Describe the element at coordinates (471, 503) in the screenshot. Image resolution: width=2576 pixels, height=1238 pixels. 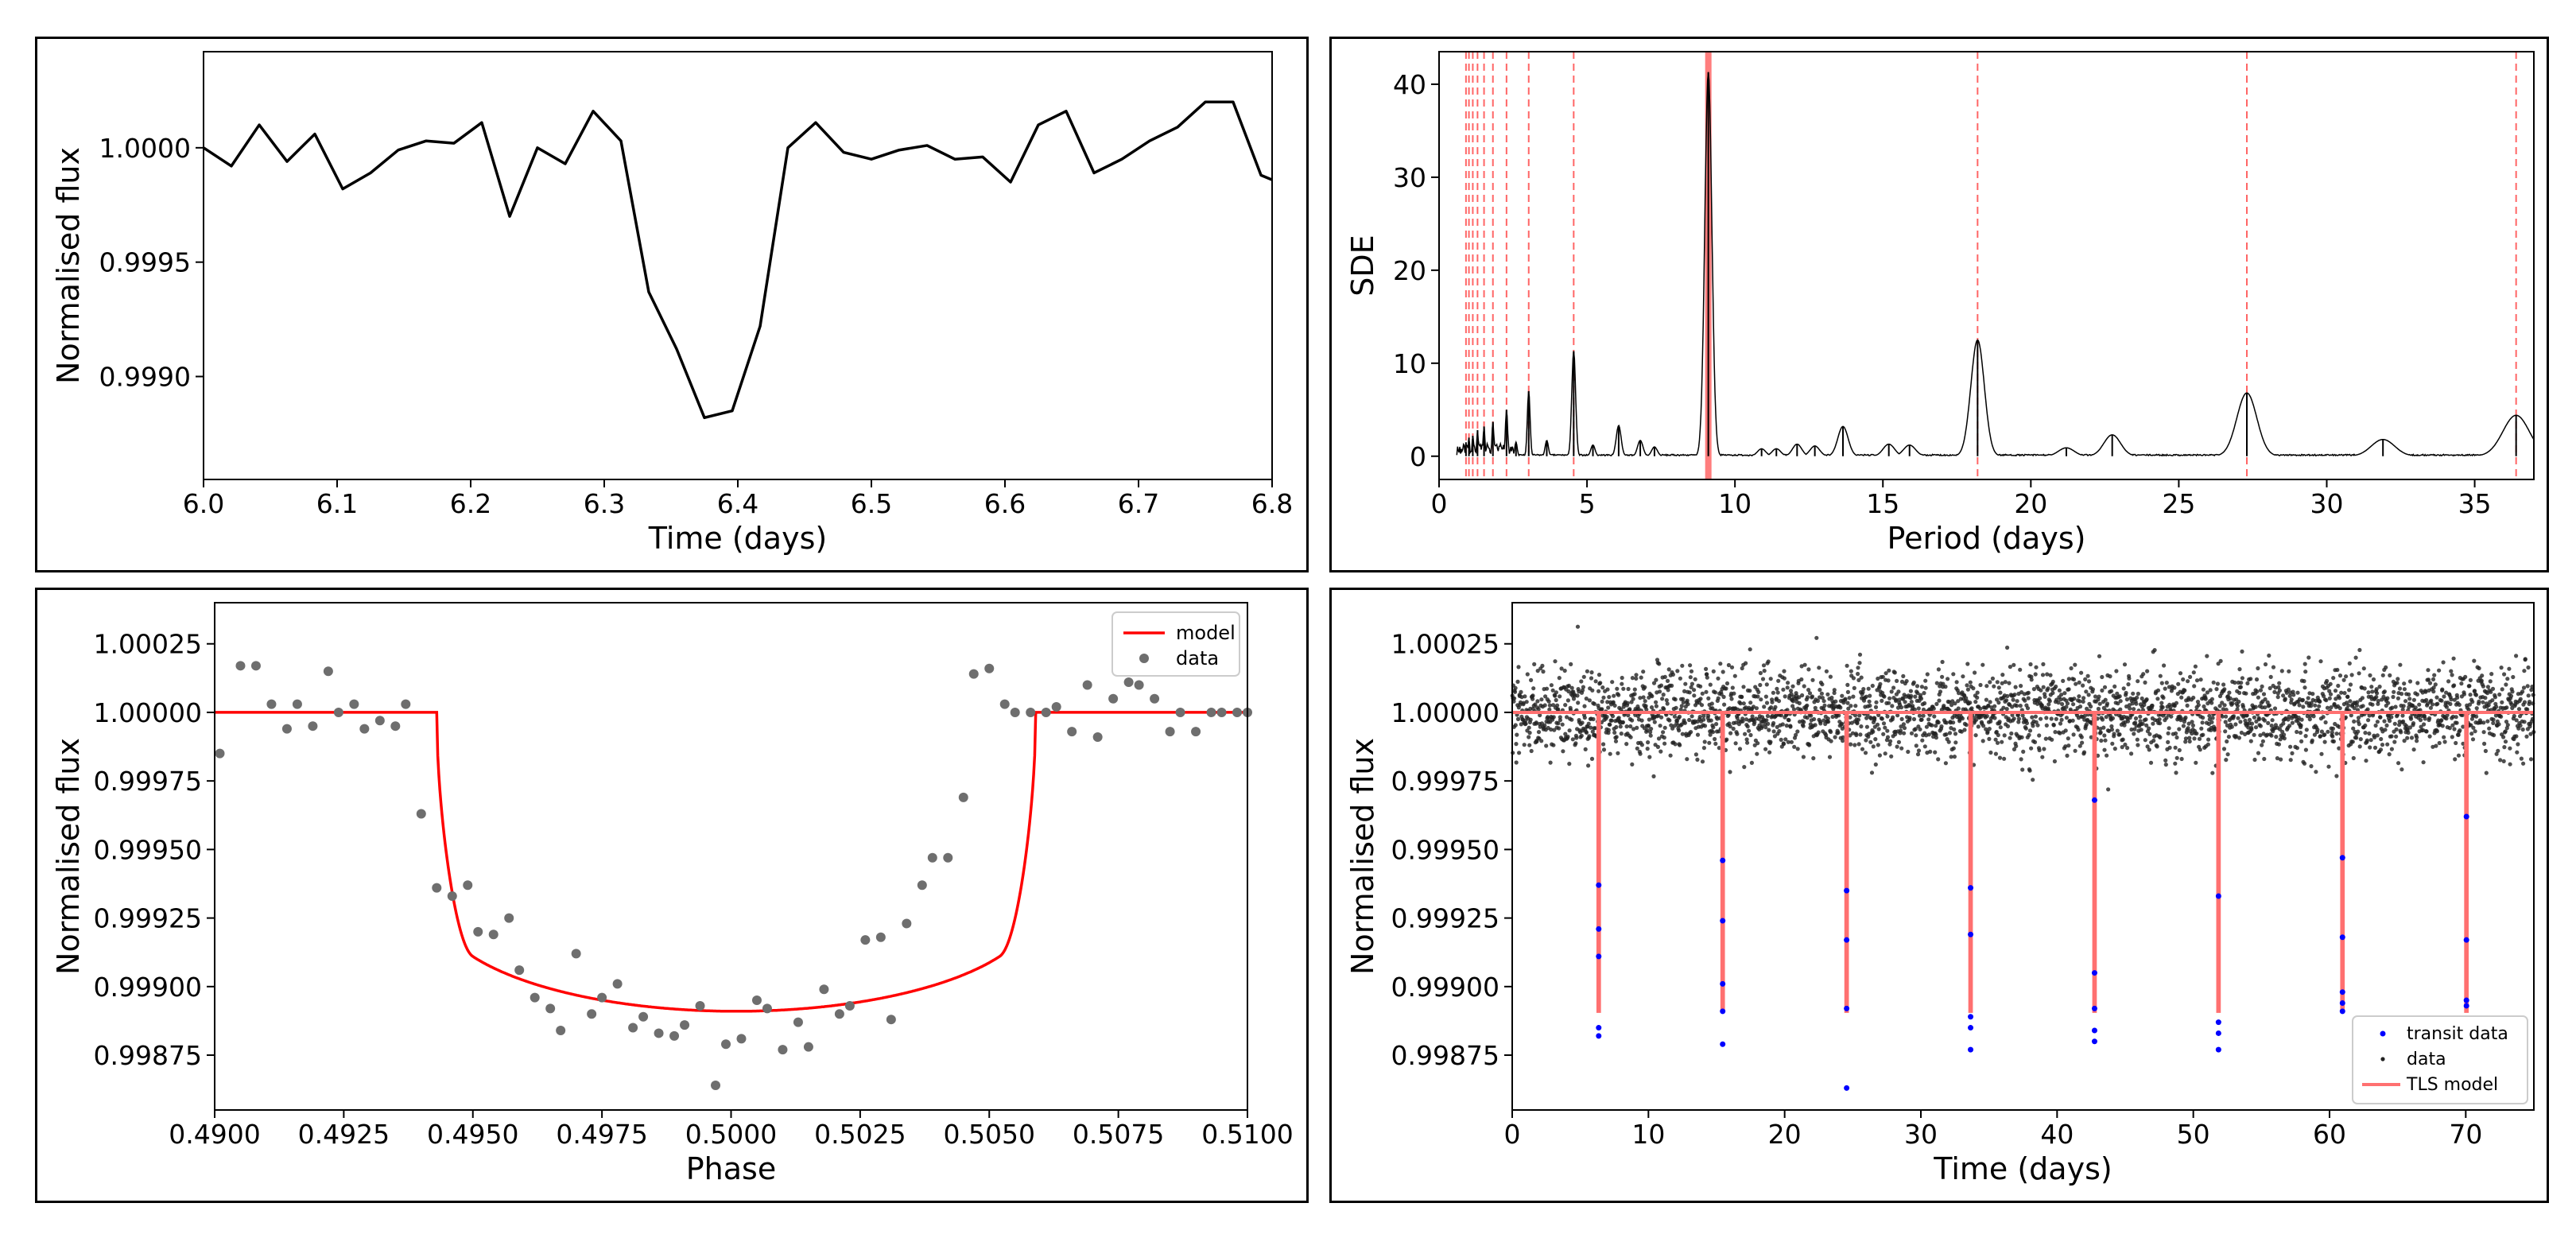
I see `x-tick-label: 6.2` at that location.